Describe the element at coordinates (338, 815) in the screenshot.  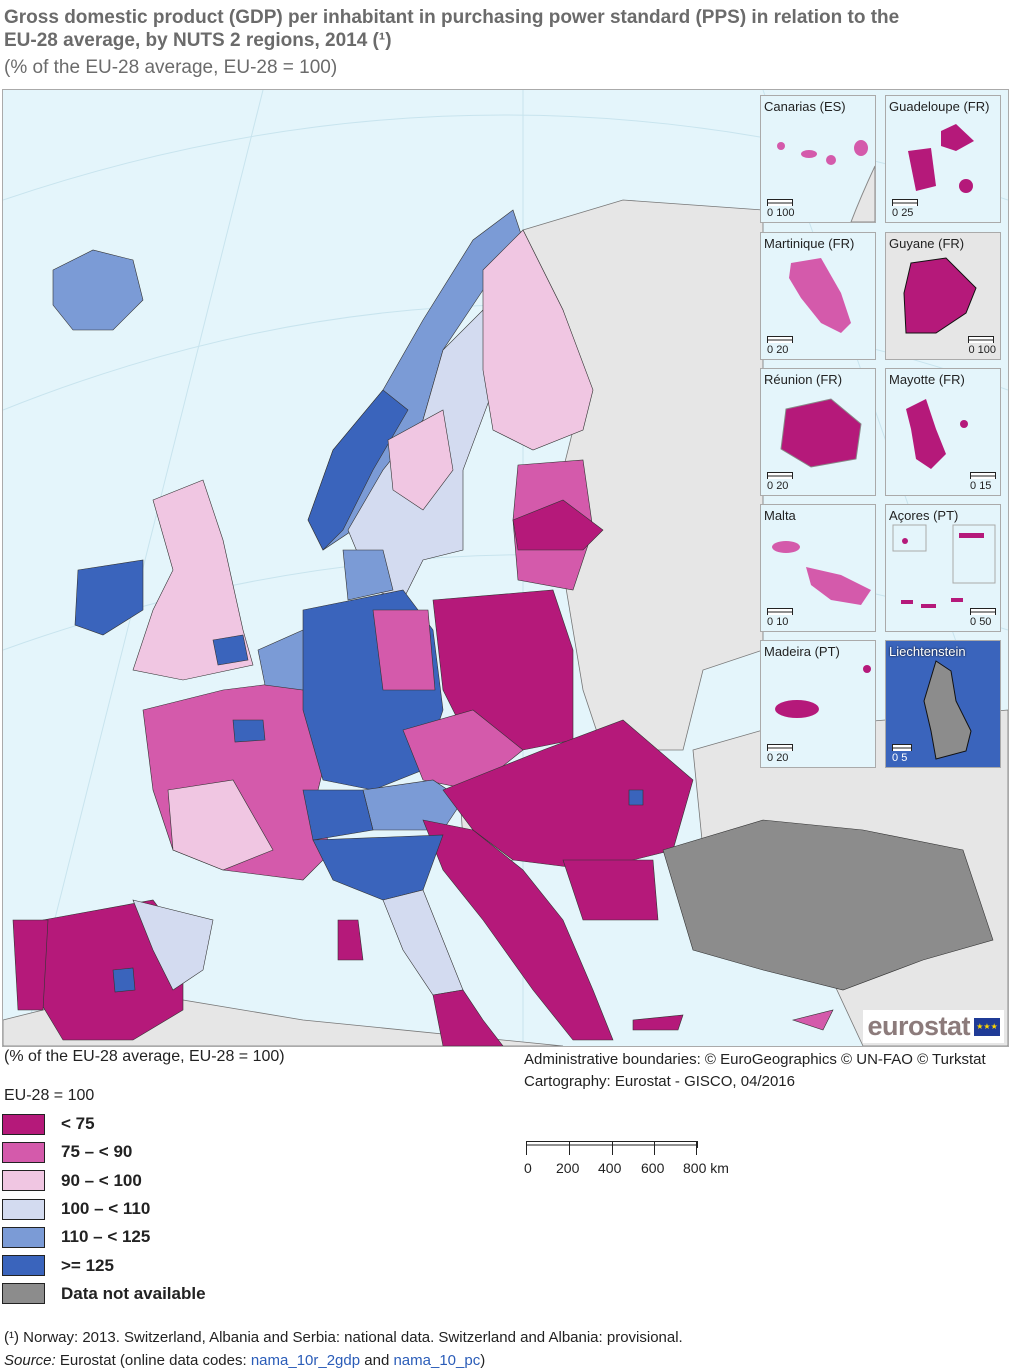
I see `region-switzerland` at that location.